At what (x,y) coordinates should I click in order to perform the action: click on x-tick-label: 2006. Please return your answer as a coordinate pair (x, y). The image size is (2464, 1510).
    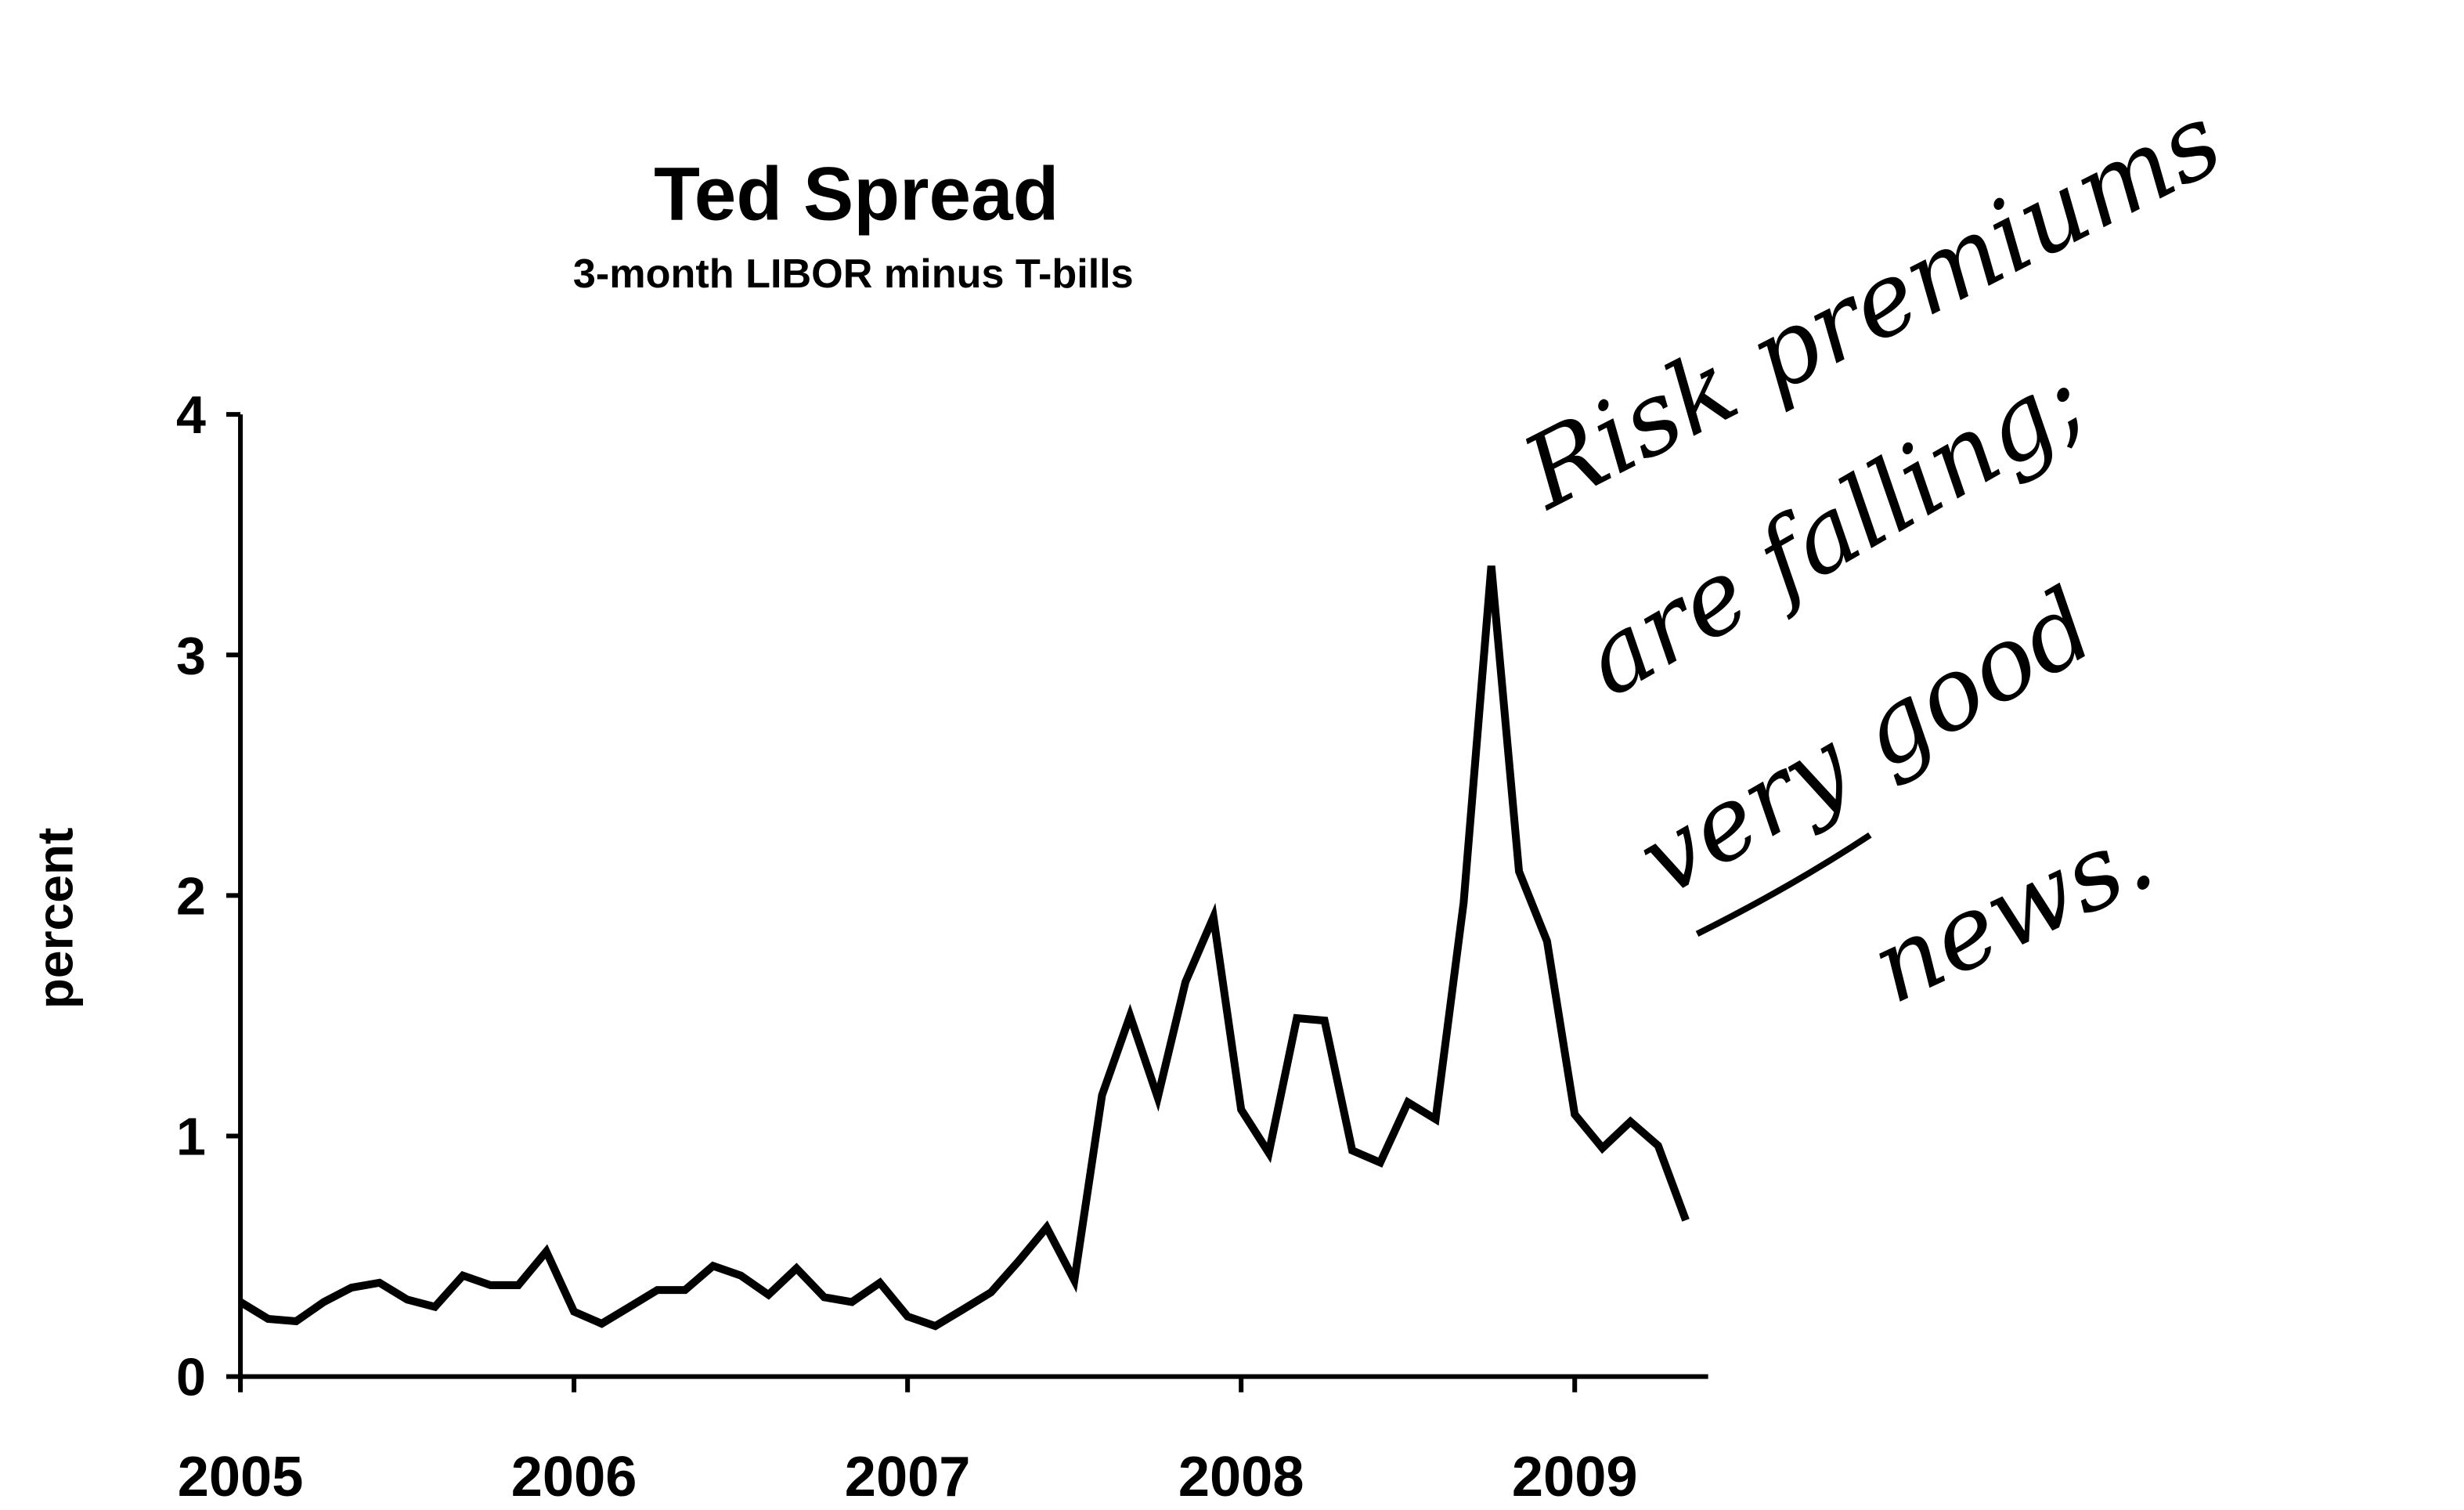
    Looking at the image, I should click on (574, 1477).